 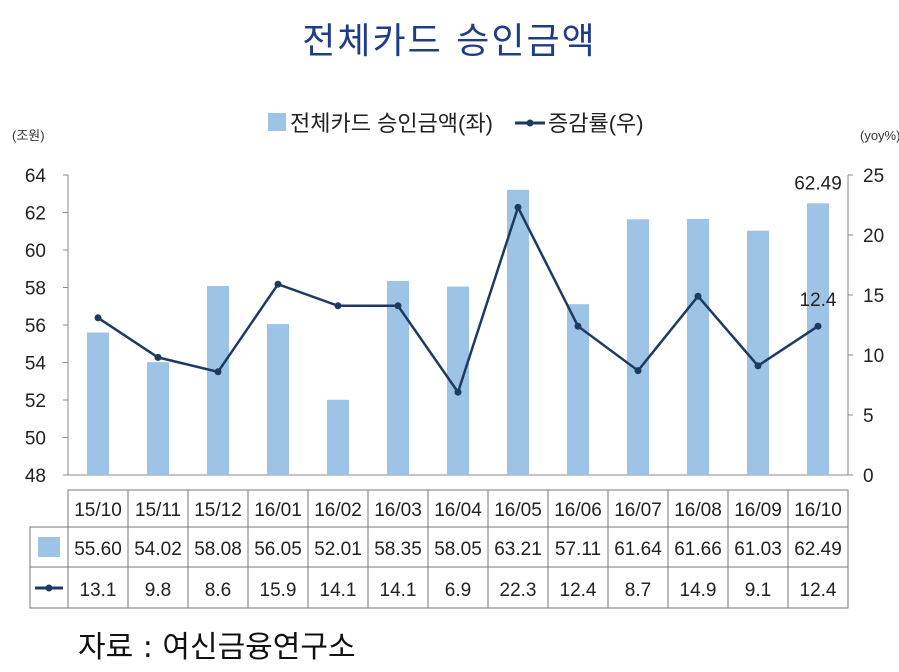 What do you see at coordinates (398, 549) in the screenshot?
I see `table-bar-cell: 58.35` at bounding box center [398, 549].